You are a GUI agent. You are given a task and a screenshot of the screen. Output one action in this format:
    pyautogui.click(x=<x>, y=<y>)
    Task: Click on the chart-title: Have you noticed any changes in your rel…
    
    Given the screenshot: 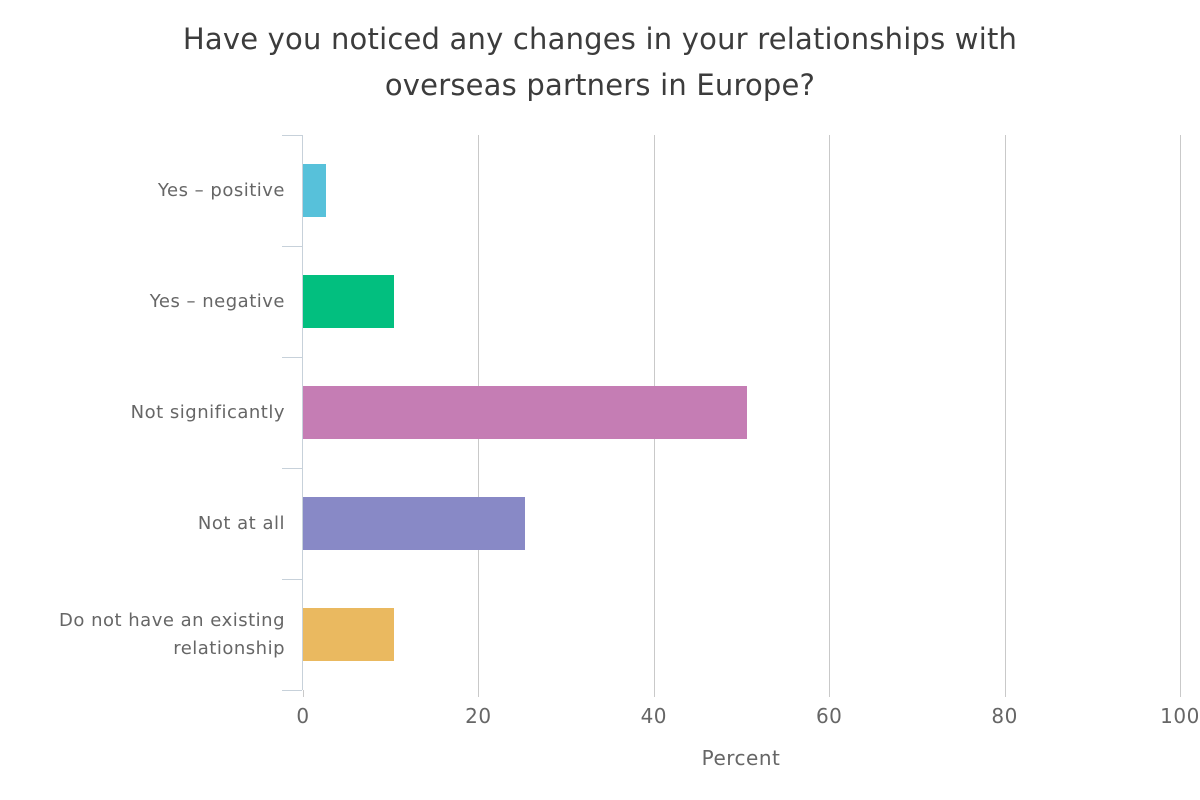 What is the action you would take?
    pyautogui.click(x=600, y=62)
    